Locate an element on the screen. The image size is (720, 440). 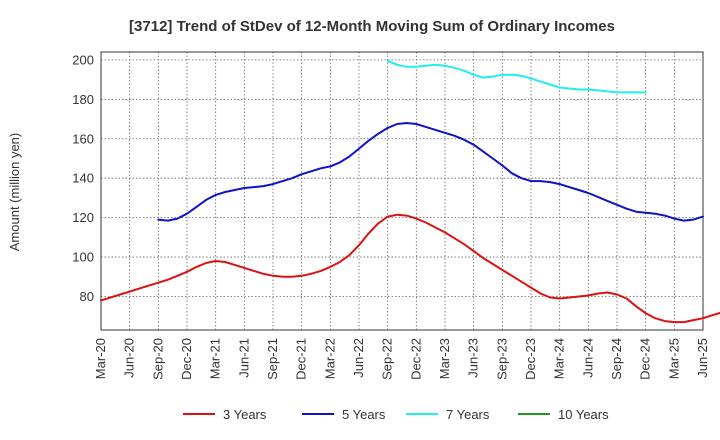
x-tick-label: Mar-23 is located at coordinates (444, 358).